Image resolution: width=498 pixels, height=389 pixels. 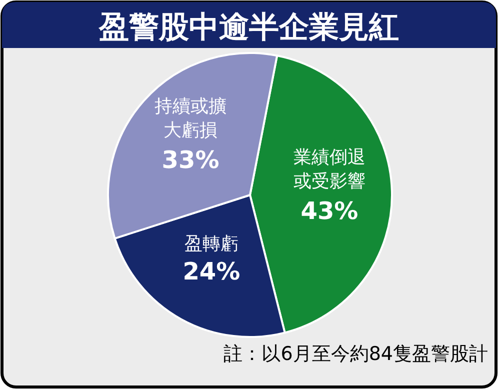 What do you see at coordinates (190, 119) in the screenshot?
I see `slice-label: 持續或擴大虧損` at bounding box center [190, 119].